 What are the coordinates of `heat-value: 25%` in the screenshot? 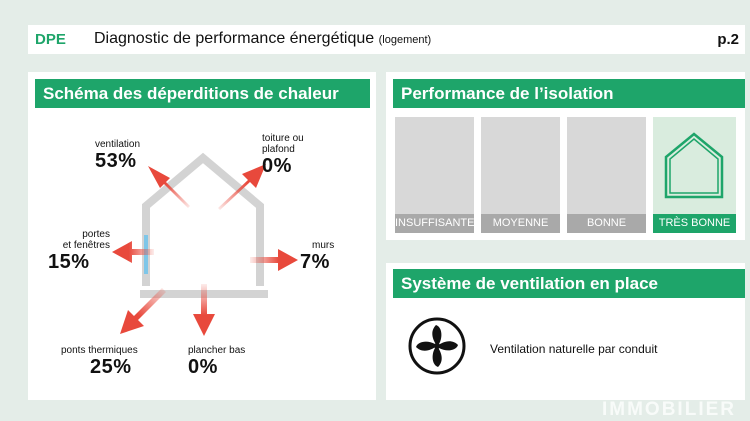 It's located at (111, 367).